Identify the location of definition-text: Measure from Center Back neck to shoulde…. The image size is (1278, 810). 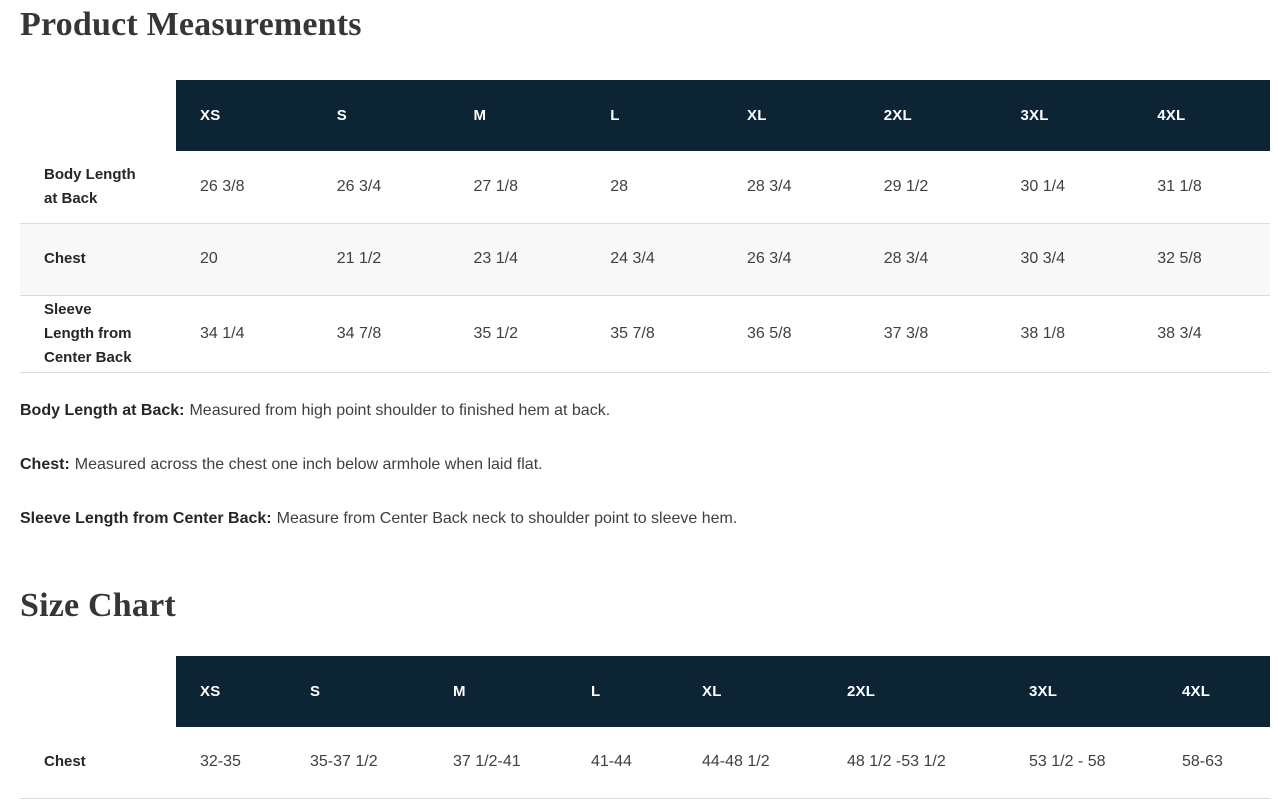
(507, 518).